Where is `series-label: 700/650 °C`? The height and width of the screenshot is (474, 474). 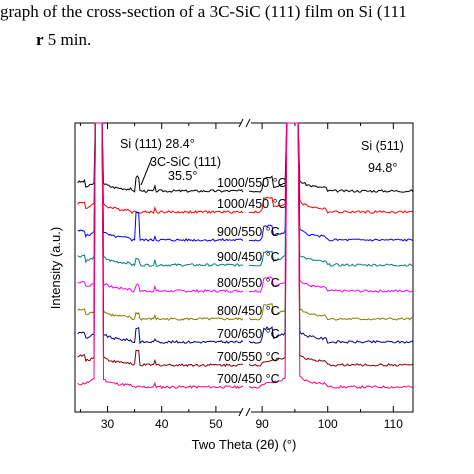 series-label: 700/650 °C is located at coordinates (248, 334).